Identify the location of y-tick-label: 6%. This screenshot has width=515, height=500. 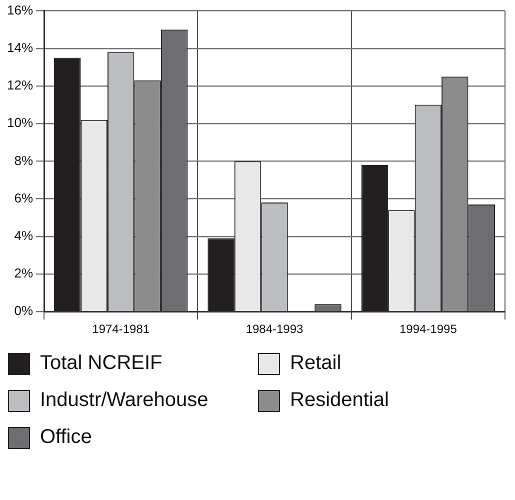
(24, 198).